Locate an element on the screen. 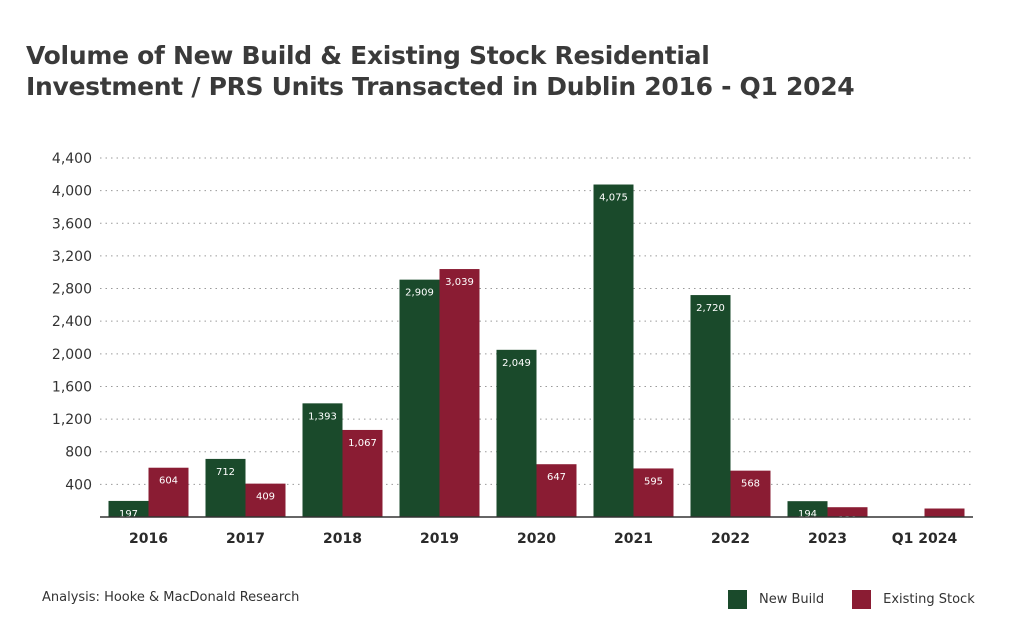 Image resolution: width=1024 pixels, height=644 pixels. data-label-new-build: 712 is located at coordinates (225, 472).